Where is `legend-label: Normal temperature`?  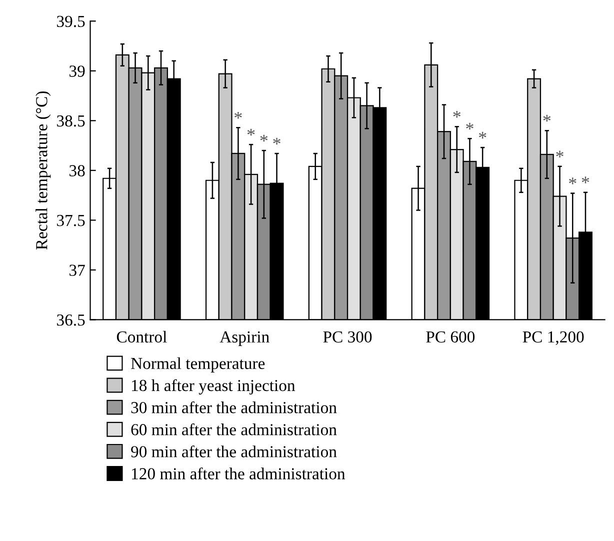
legend-label: Normal temperature is located at coordinates (198, 364).